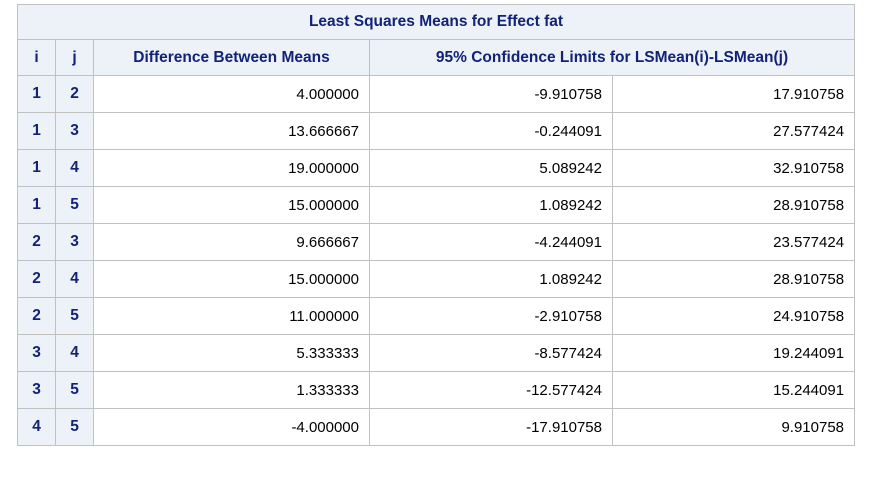 The image size is (872, 478). What do you see at coordinates (491, 131) in the screenshot?
I see `lower-limit-cell: -0.244091` at bounding box center [491, 131].